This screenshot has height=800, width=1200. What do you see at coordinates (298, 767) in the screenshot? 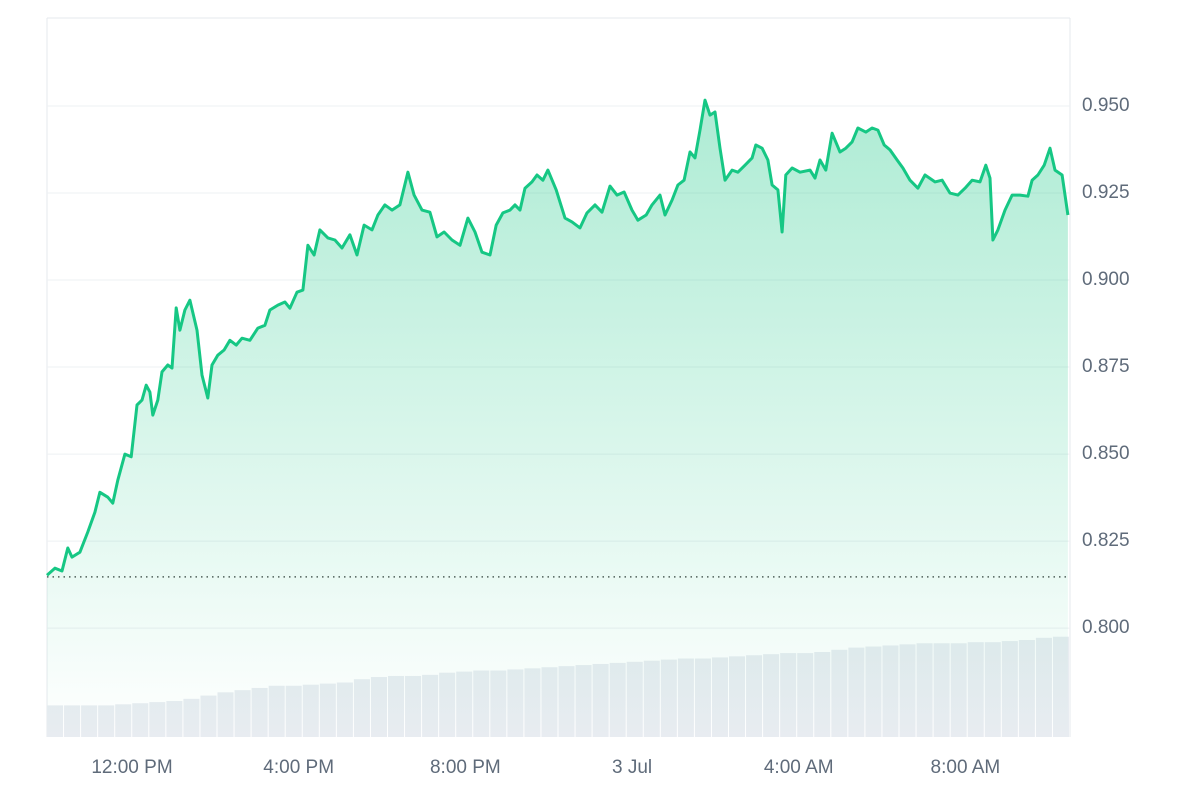
I see `x-tick-label: 4:00 PM` at bounding box center [298, 767].